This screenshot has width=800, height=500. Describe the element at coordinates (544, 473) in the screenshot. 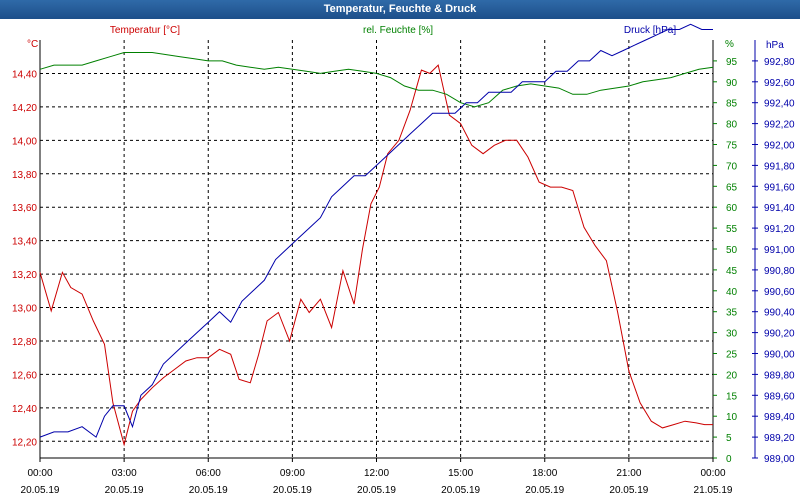

I see `x-tick-time: 18:00` at that location.